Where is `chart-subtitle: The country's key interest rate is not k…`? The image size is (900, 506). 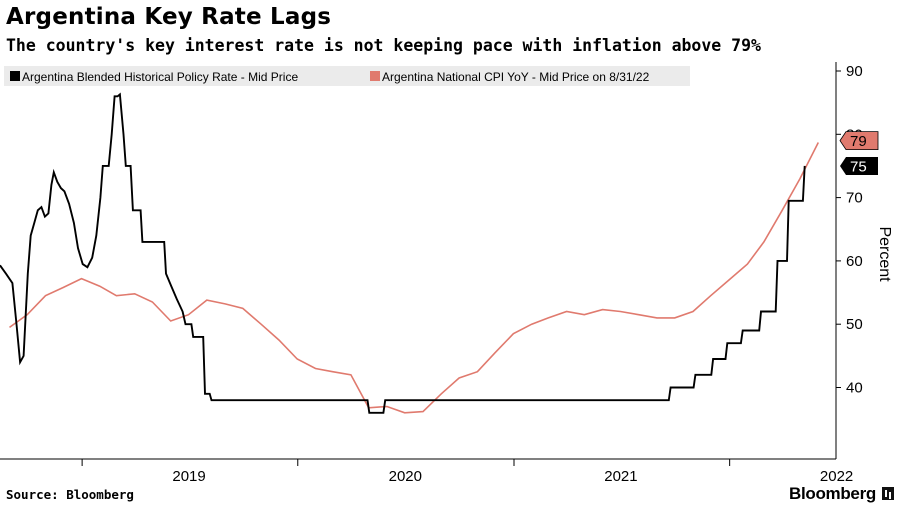
chart-subtitle: The country's key interest rate is not k… is located at coordinates (383, 45).